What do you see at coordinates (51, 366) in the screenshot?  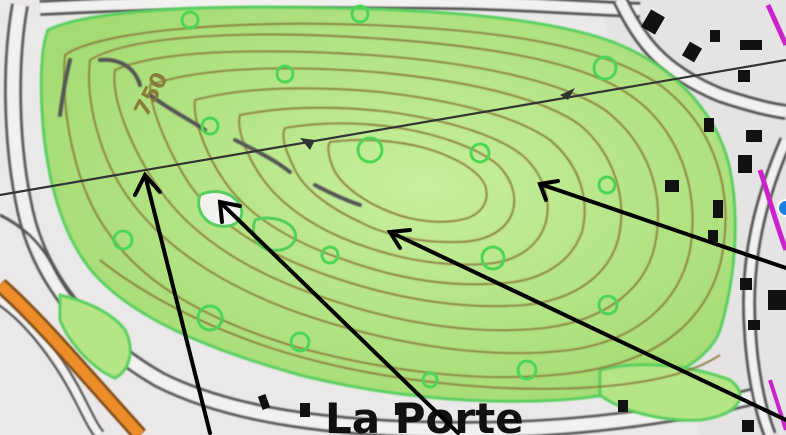 I see `southwest-road` at bounding box center [51, 366].